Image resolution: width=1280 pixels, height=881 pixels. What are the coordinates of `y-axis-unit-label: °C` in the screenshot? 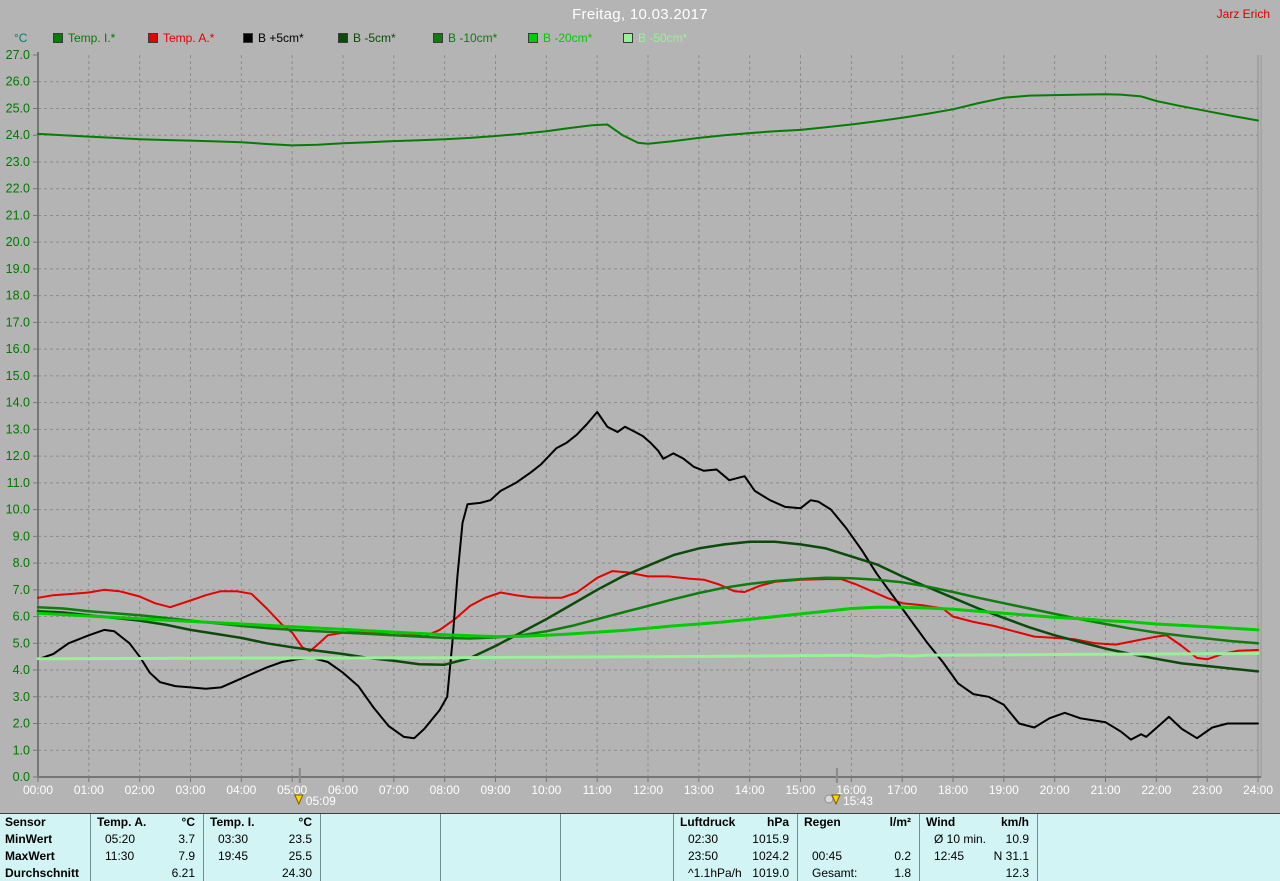 It's located at (21, 38).